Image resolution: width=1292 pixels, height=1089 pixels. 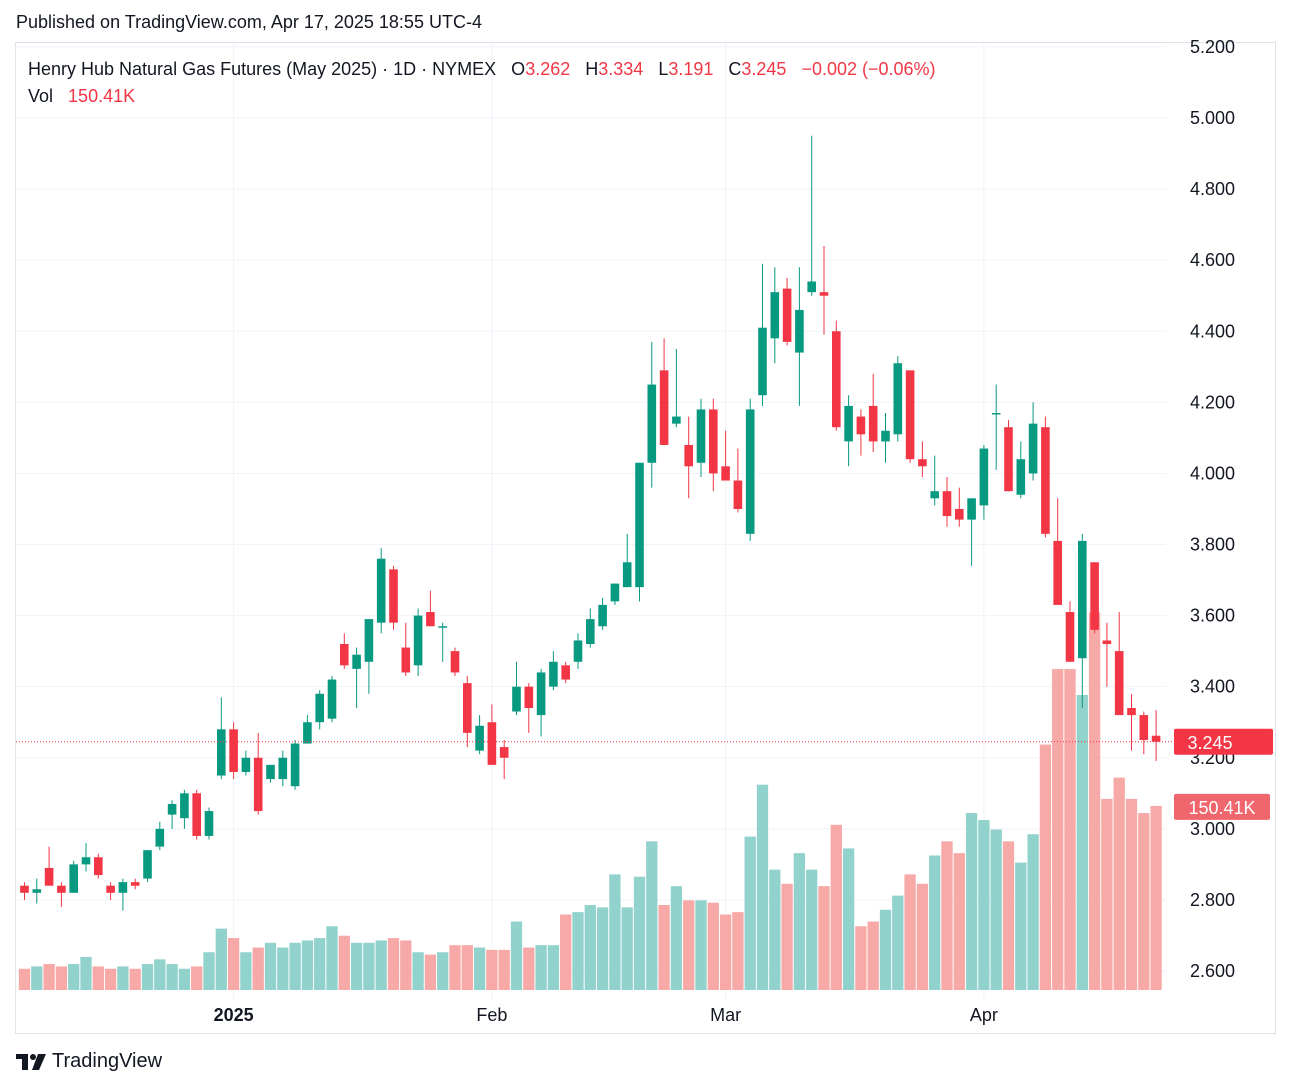 What do you see at coordinates (1212, 473) in the screenshot?
I see `y-tick-label: 4.000` at bounding box center [1212, 473].